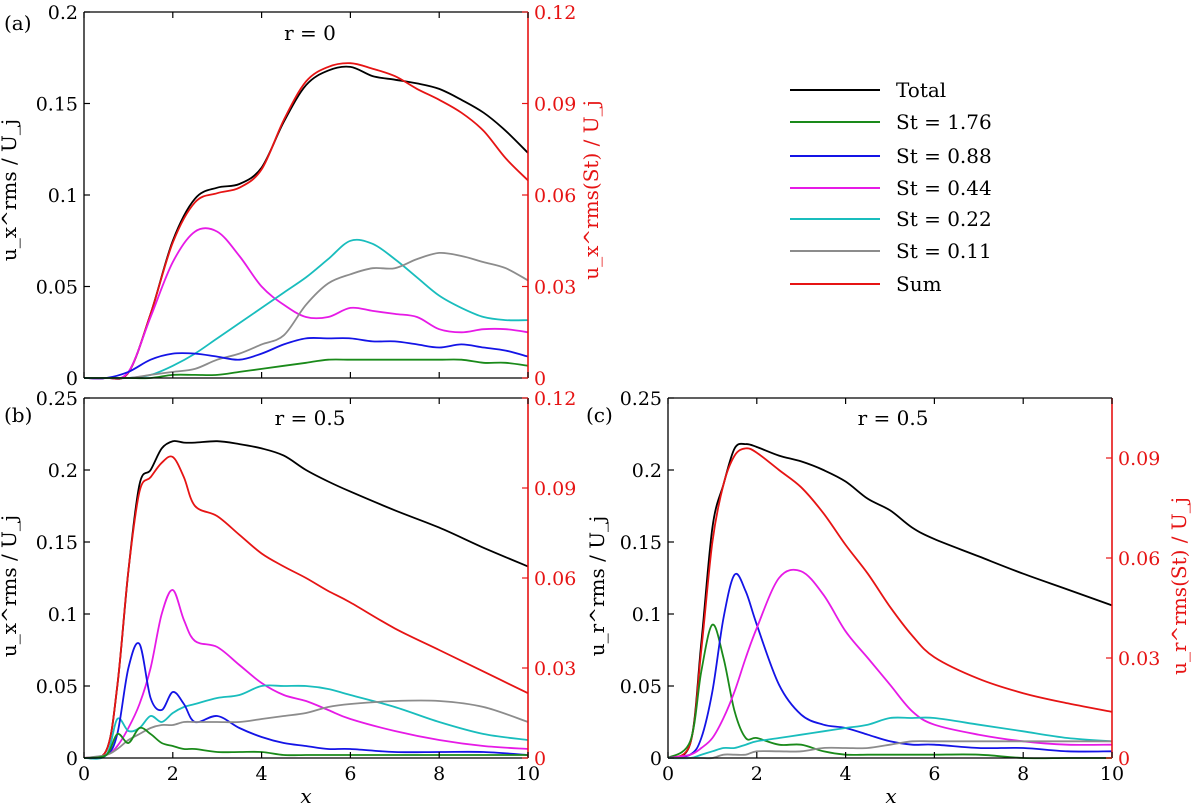 This screenshot has height=808, width=1196. I want to click on panel-a-ytick-left-label: 0.1, so click(63, 196).